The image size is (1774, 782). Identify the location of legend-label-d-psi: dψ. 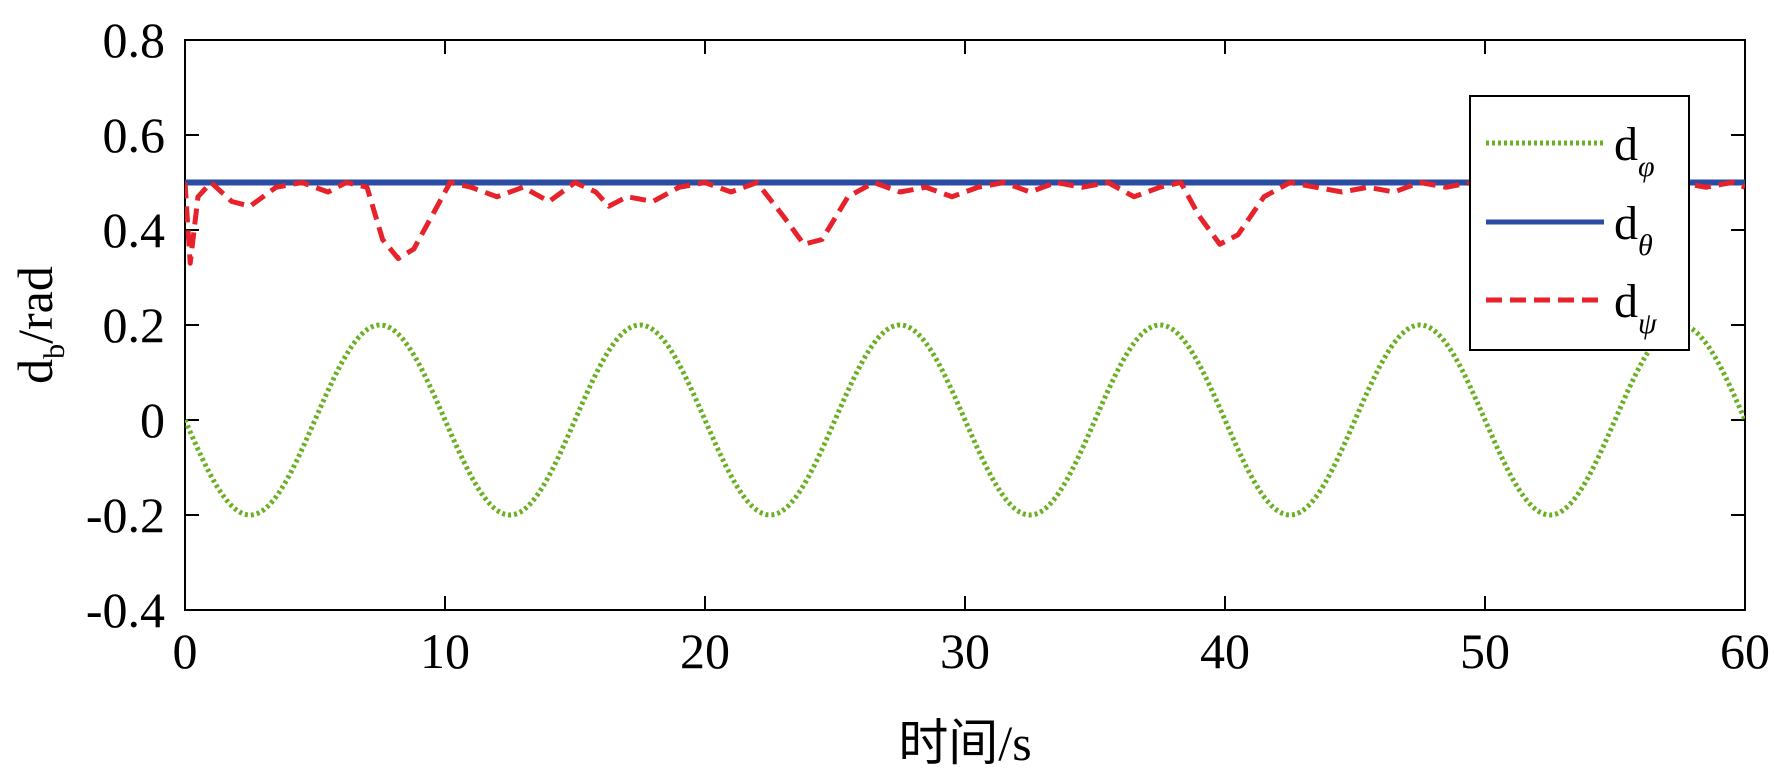
(1636, 307).